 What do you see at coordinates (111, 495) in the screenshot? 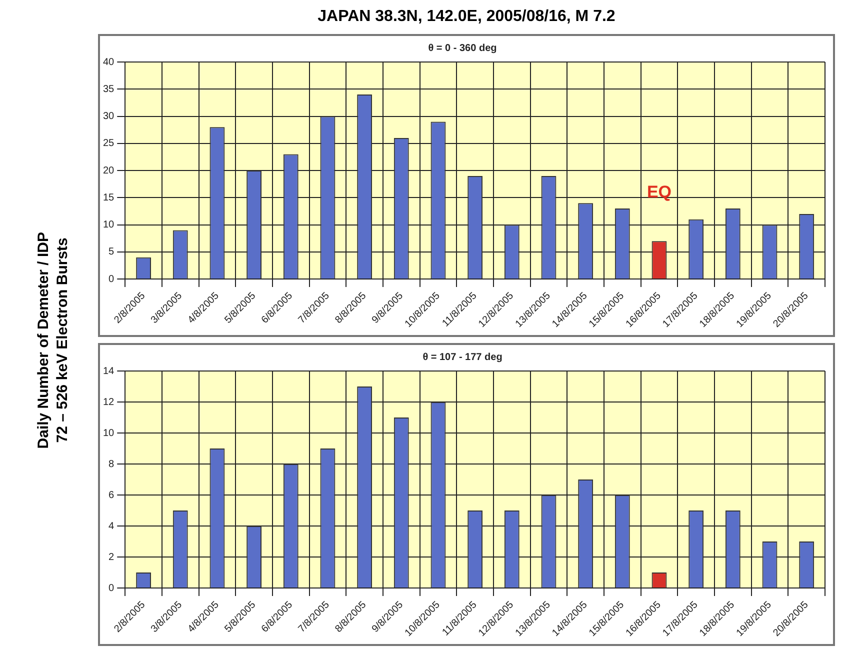
I see `y-tick-label: 6` at bounding box center [111, 495].